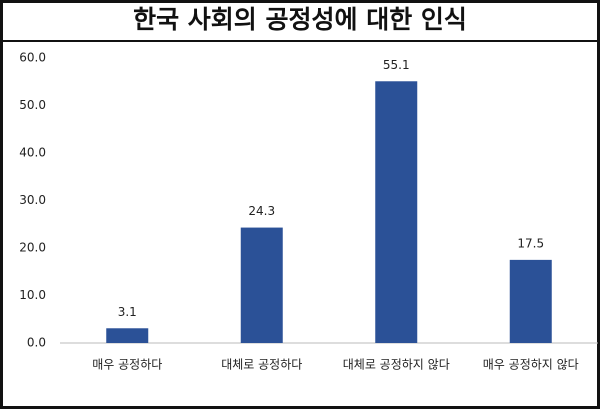  Describe the element at coordinates (32, 248) in the screenshot. I see `y-tick-label: 20.0` at that location.